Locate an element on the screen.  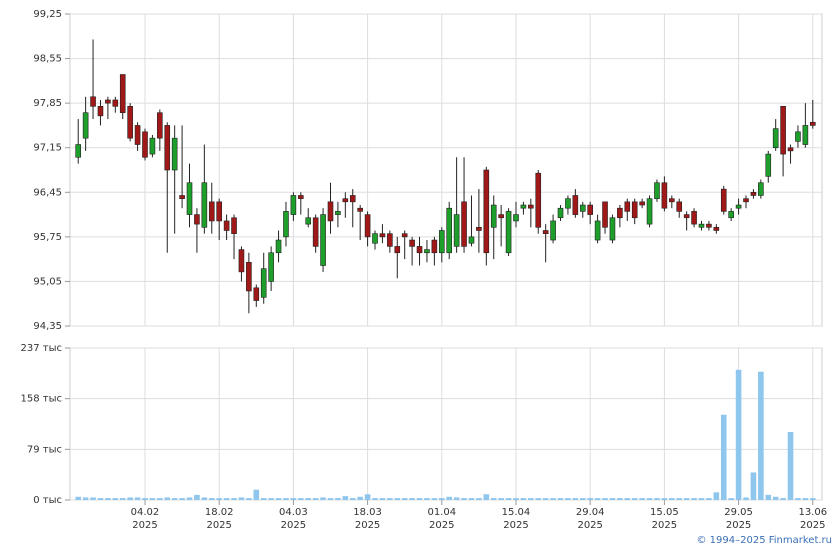
x-tick-label: 01.04 2025 is located at coordinates (442, 519).